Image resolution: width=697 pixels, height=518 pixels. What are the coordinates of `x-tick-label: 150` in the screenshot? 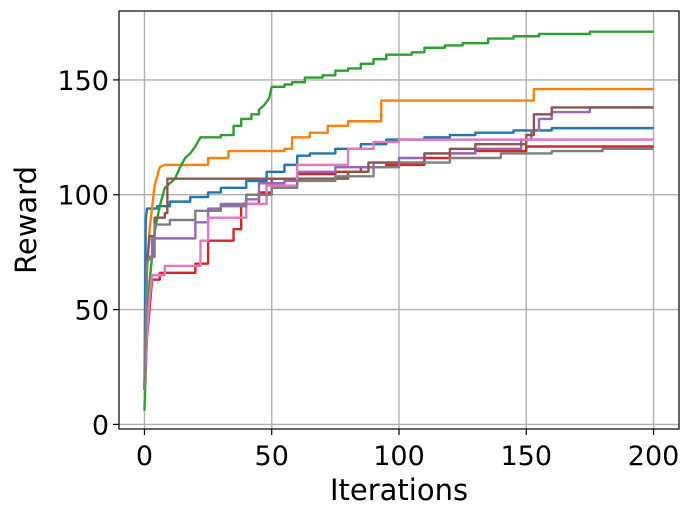 It's located at (526, 456).